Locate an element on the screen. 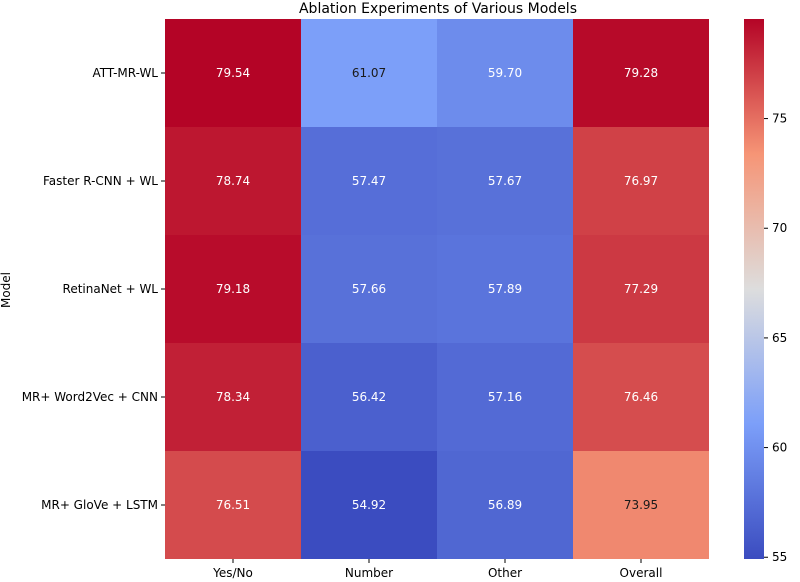 The height and width of the screenshot is (582, 800). colorbar: 55 60 65 70 75 is located at coordinates (765, 291).